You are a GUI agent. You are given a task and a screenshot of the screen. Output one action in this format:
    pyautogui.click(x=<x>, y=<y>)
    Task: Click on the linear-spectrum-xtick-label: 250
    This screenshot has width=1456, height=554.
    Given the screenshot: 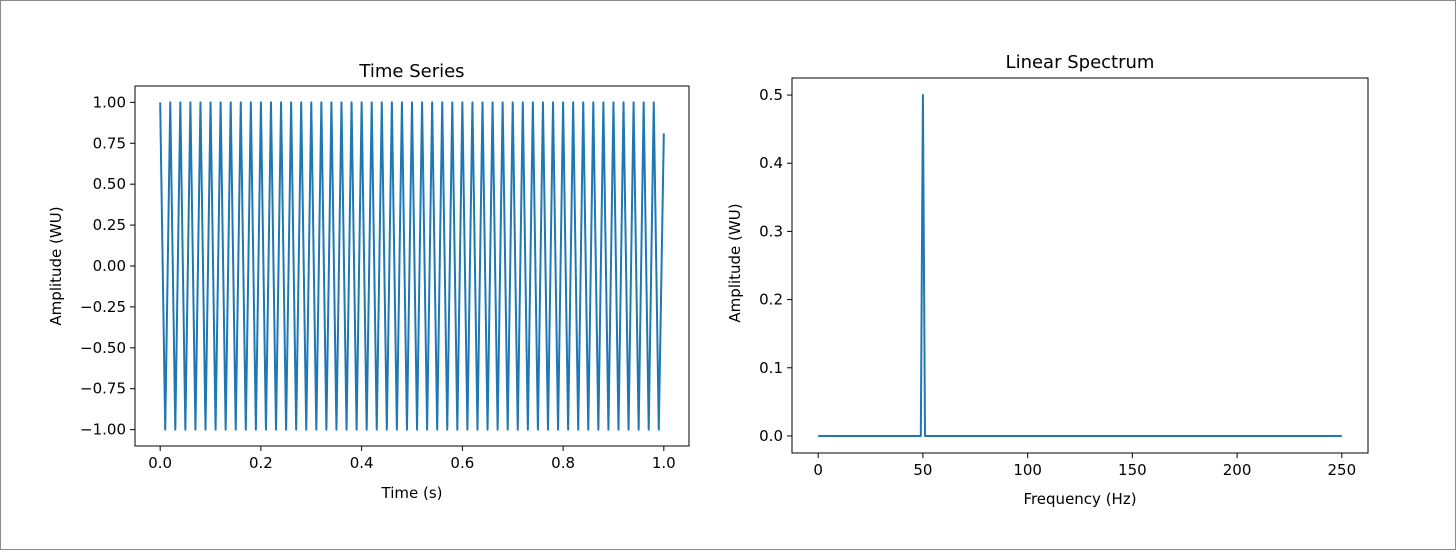 What is the action you would take?
    pyautogui.click(x=1341, y=470)
    